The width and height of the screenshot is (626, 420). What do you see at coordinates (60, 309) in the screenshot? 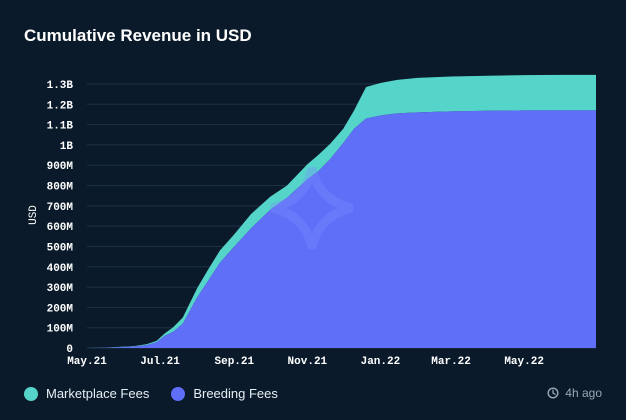
I see `y-tick-label: 200M` at bounding box center [60, 309].